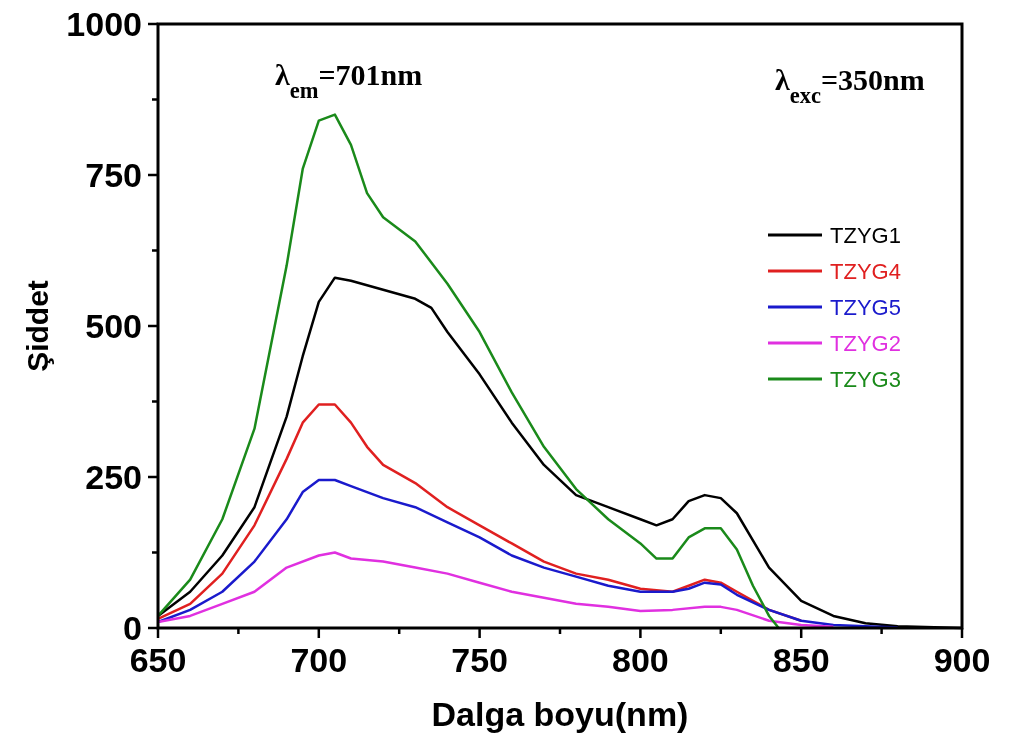 This screenshot has width=1012, height=748. I want to click on annotation: λ$_{exc}$=350nm, so click(850, 85).